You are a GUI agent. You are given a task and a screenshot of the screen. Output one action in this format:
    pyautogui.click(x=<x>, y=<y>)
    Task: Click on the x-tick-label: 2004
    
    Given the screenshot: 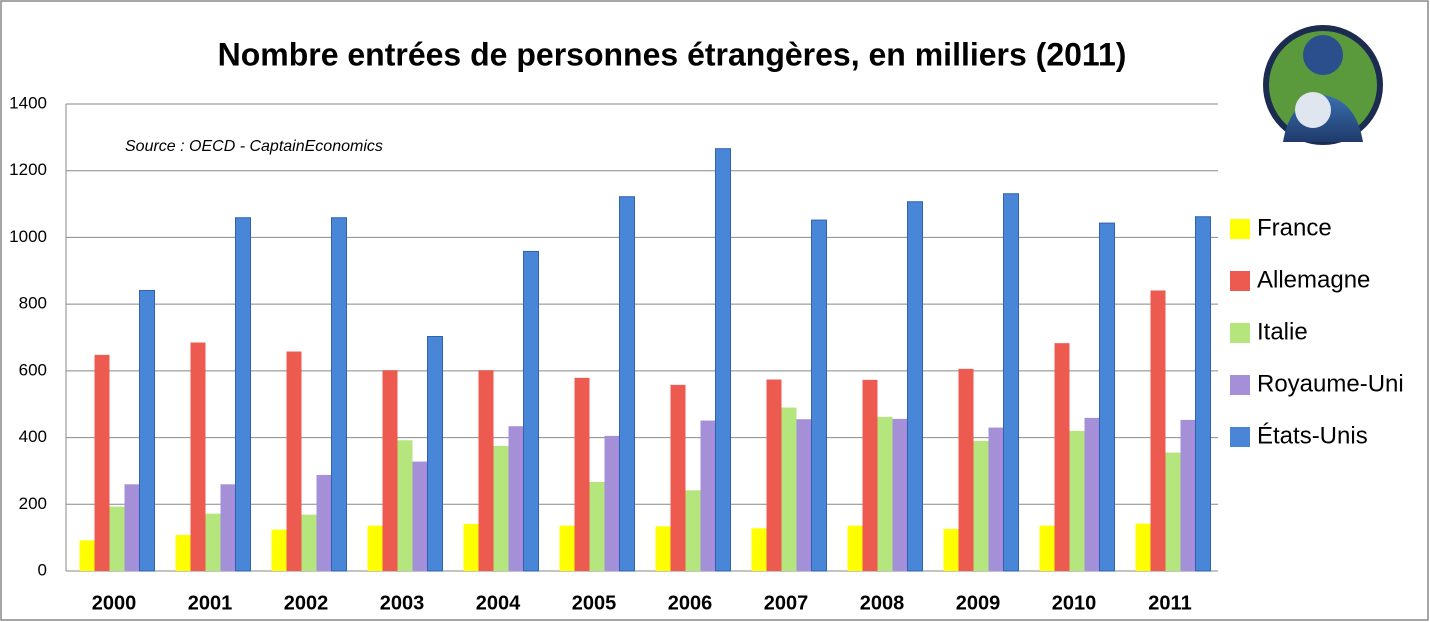 What is the action you would take?
    pyautogui.click(x=498, y=603)
    